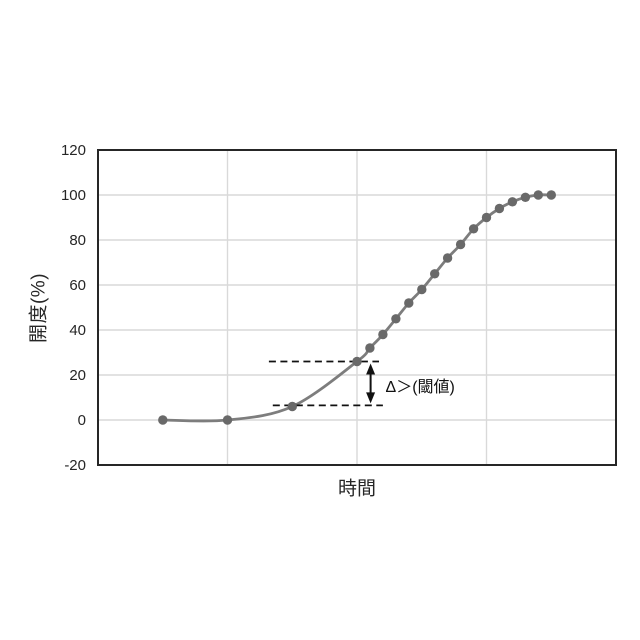 This screenshot has width=640, height=640. Describe the element at coordinates (371, 398) in the screenshot. I see `delta-arrow-head-down` at that location.